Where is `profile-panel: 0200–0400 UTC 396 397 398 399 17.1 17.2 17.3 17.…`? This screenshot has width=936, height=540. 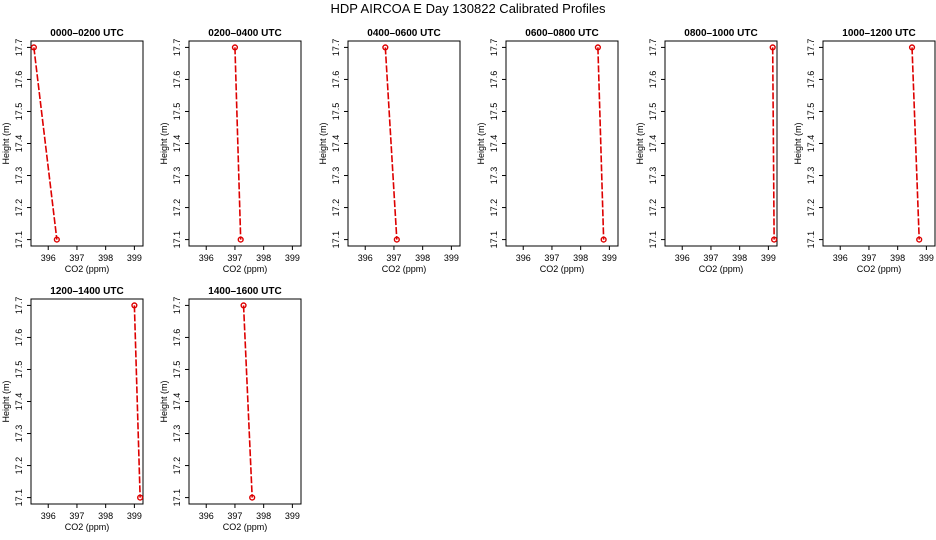 profile-panel: 0200–0400 UTC 396 397 398 399 17.1 17.2 17.3 17.… is located at coordinates (230, 151).